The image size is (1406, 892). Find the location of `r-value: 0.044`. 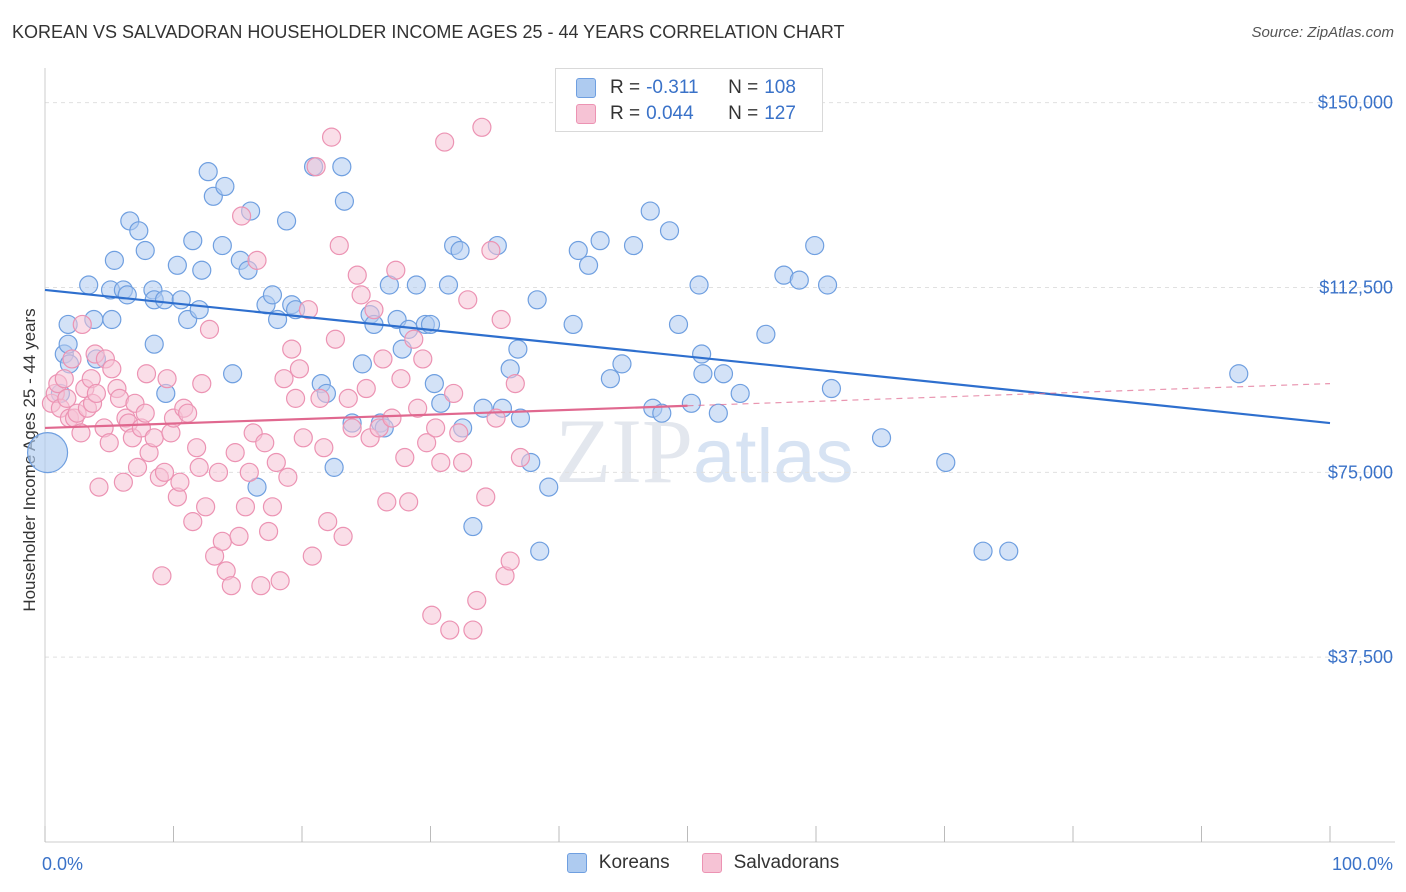

r-value: 0.044 is located at coordinates (670, 113).